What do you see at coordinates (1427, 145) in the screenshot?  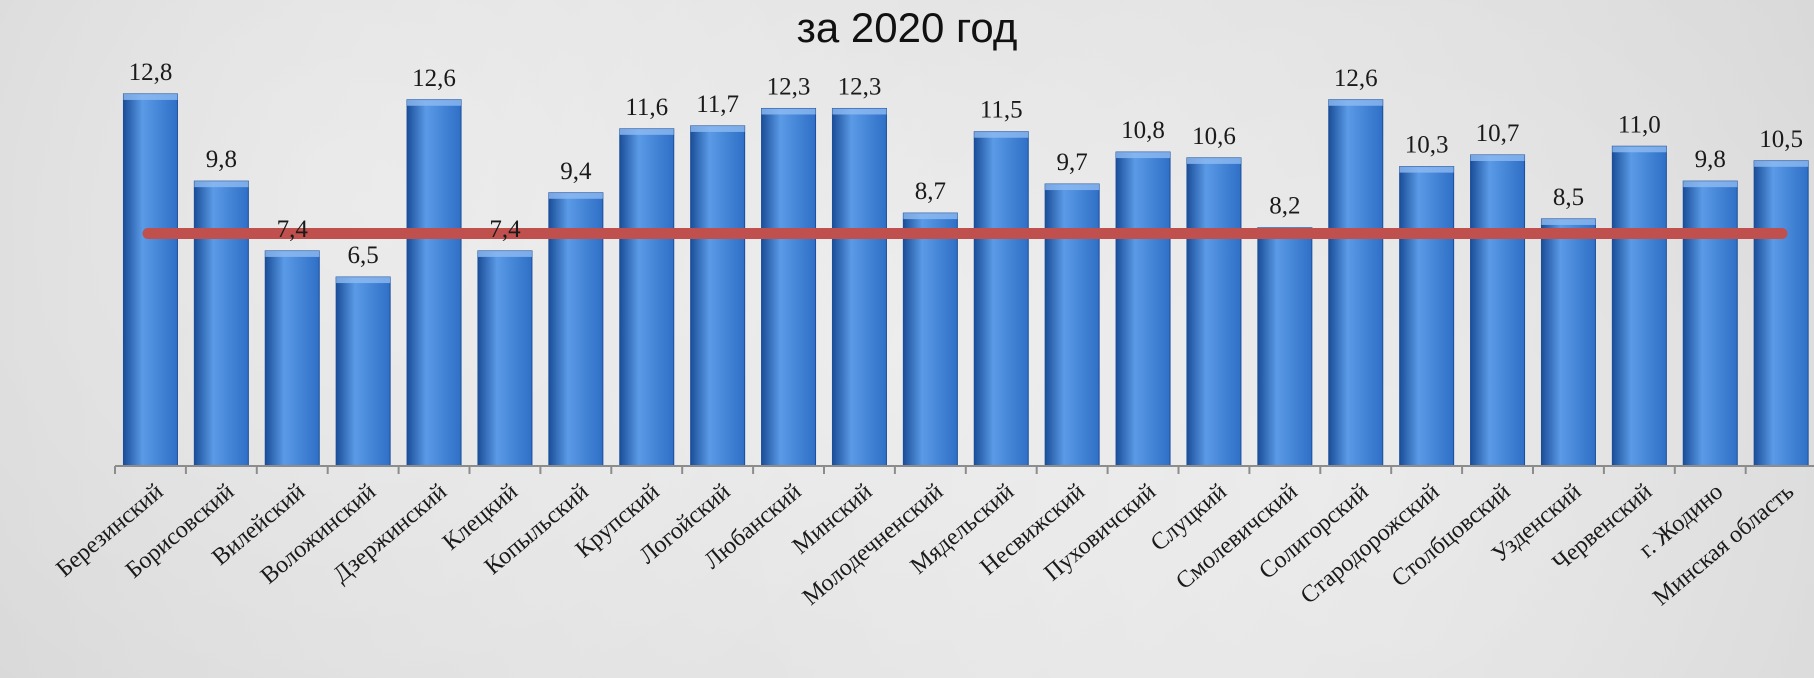 I see `value-label: 10,3` at bounding box center [1427, 145].